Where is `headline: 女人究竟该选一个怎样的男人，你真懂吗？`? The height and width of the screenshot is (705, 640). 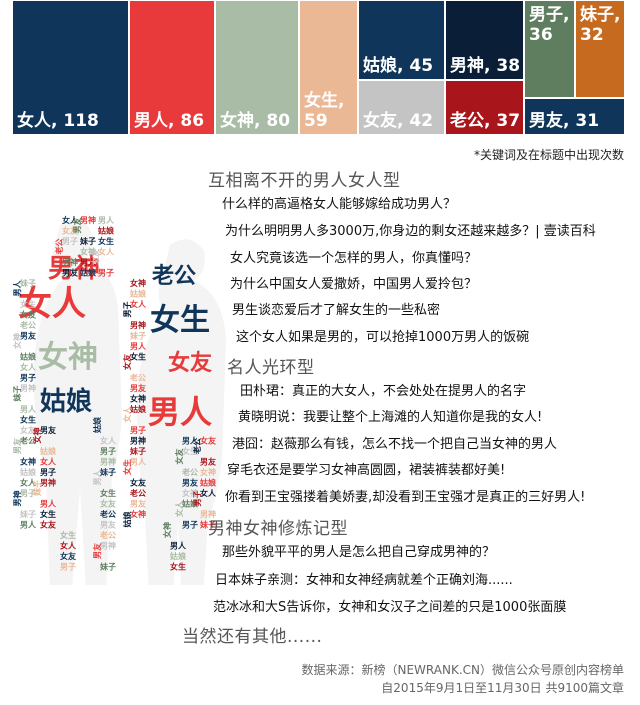
headline: 女人究竟该选一个怎样的男人，你真懂吗？ is located at coordinates (354, 258).